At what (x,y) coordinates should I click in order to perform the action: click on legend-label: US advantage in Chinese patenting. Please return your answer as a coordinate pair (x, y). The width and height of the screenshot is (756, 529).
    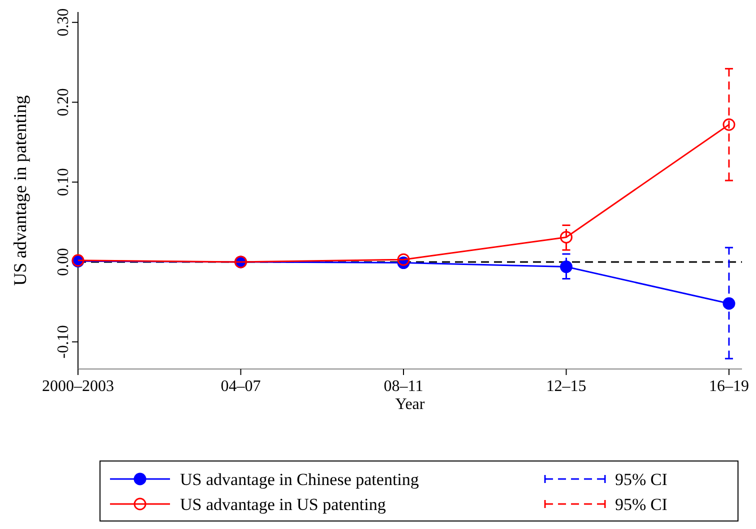
    Looking at the image, I should click on (300, 479).